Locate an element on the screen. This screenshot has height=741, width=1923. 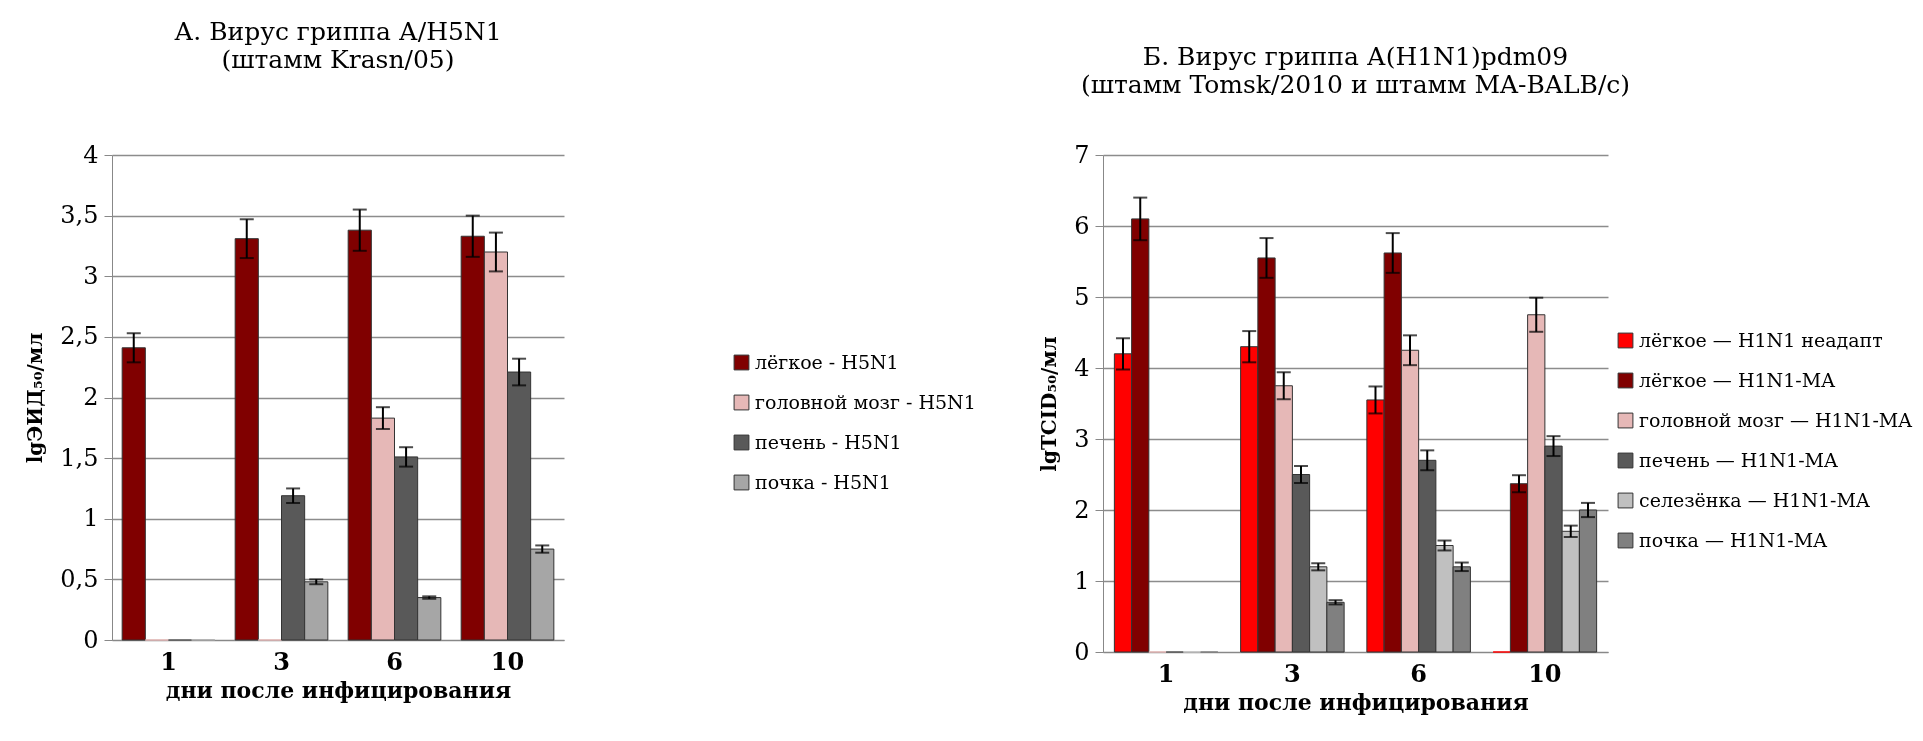
legend-label: почка — H1N1-MA is located at coordinates (1733, 539).